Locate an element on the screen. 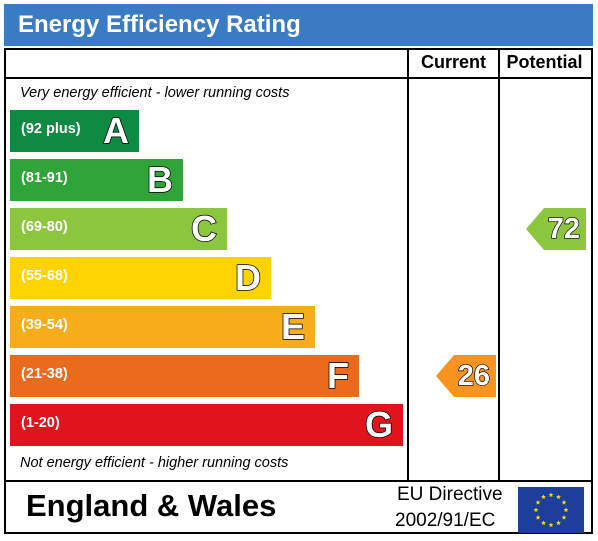 The width and height of the screenshot is (598, 541). footer-rule is located at coordinates (298, 481).